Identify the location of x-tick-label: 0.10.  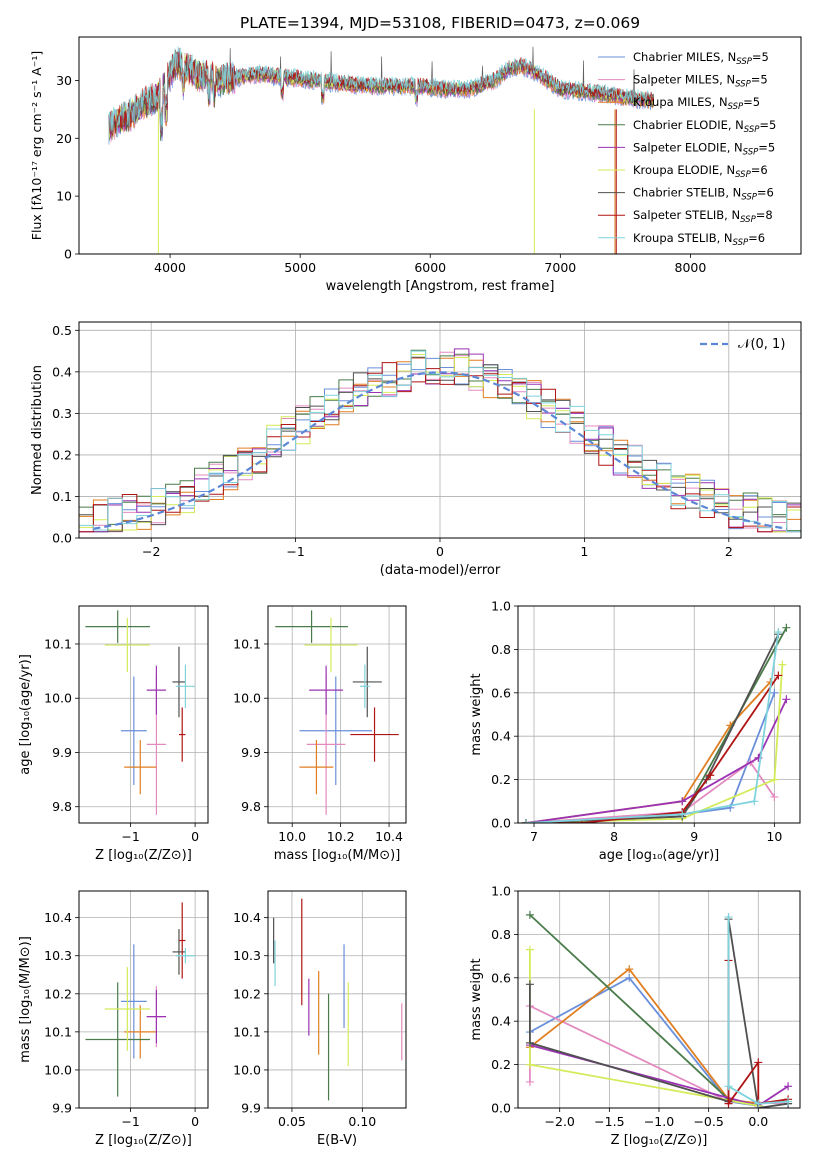
(362, 1121).